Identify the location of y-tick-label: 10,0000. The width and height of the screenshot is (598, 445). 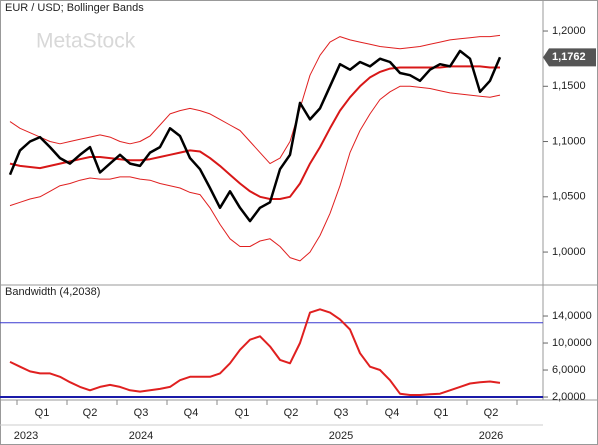
(572, 343).